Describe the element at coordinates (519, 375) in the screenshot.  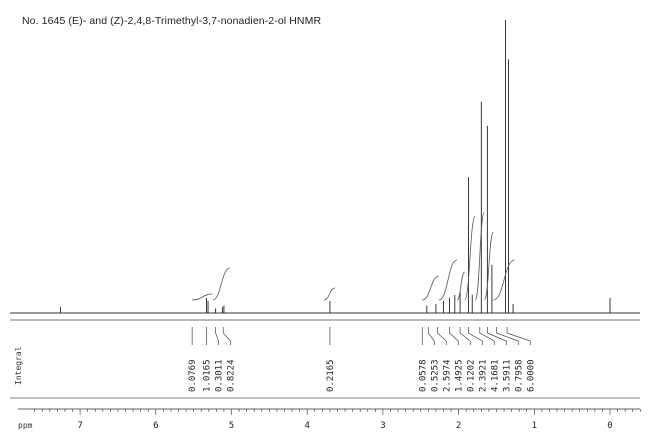
I see `integral-value: 0.7958` at that location.